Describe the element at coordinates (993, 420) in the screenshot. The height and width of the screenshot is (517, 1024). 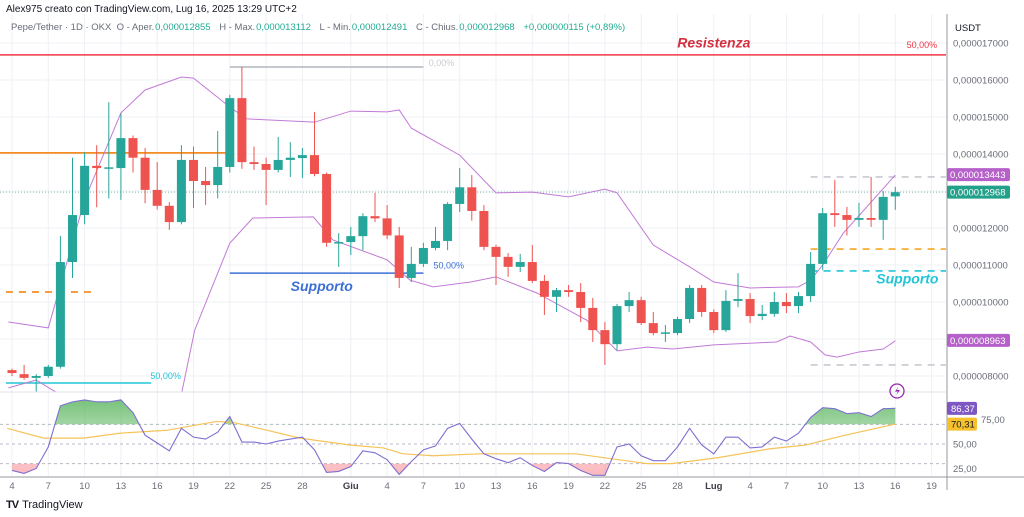
I see `rsi-tick-label: 75,00` at that location.